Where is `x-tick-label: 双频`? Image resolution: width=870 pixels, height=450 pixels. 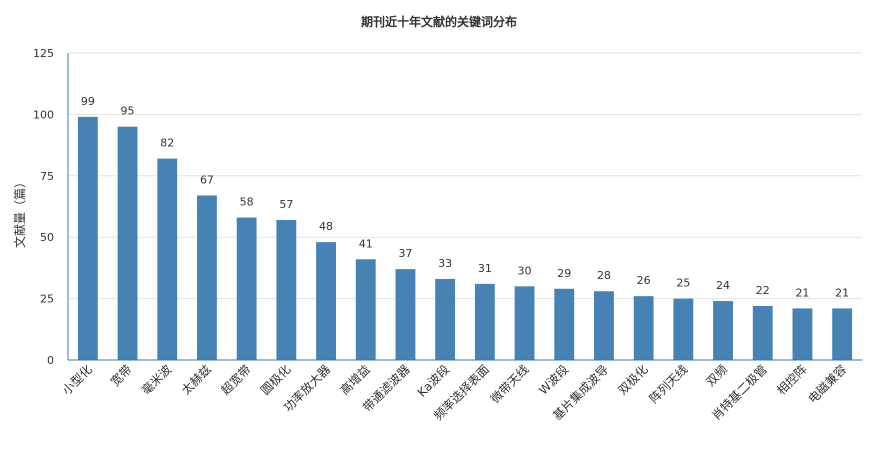
x-tick-label: 双频 is located at coordinates (716, 375).